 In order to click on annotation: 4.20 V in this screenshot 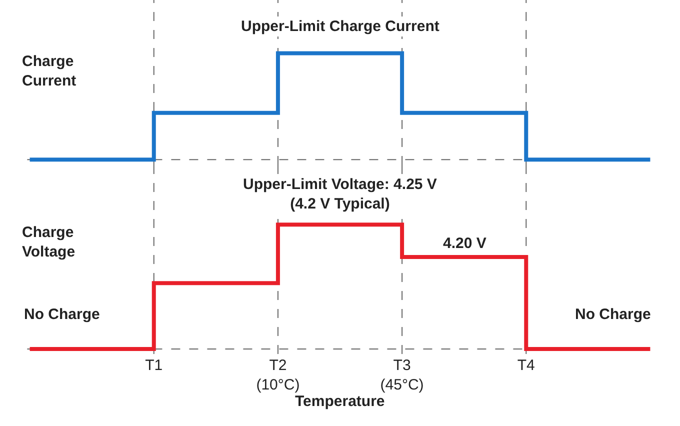, I will do `click(464, 243)`.